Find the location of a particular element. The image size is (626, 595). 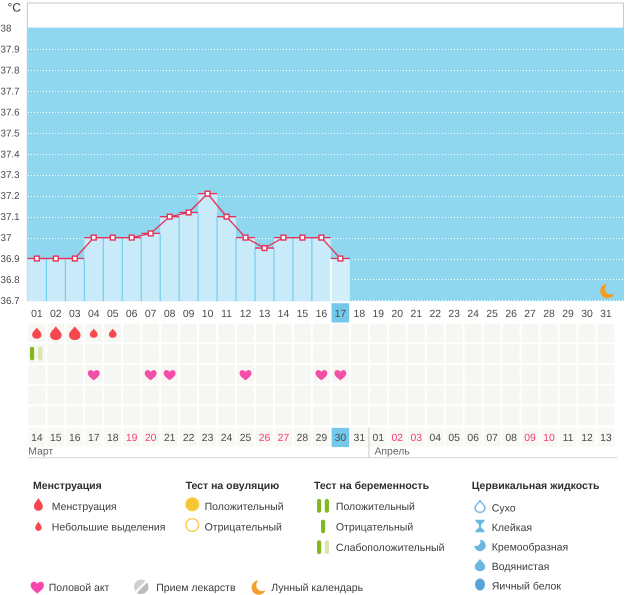

svg-text: Половой акт is located at coordinates (79, 588).